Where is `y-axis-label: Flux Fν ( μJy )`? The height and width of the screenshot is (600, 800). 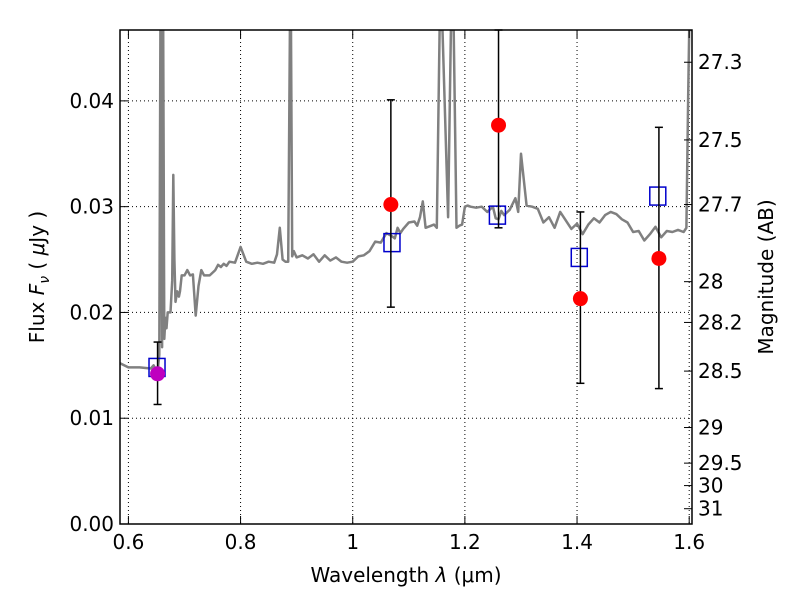 y-axis-label: Flux Fν ( μJy ) is located at coordinates (39, 277).